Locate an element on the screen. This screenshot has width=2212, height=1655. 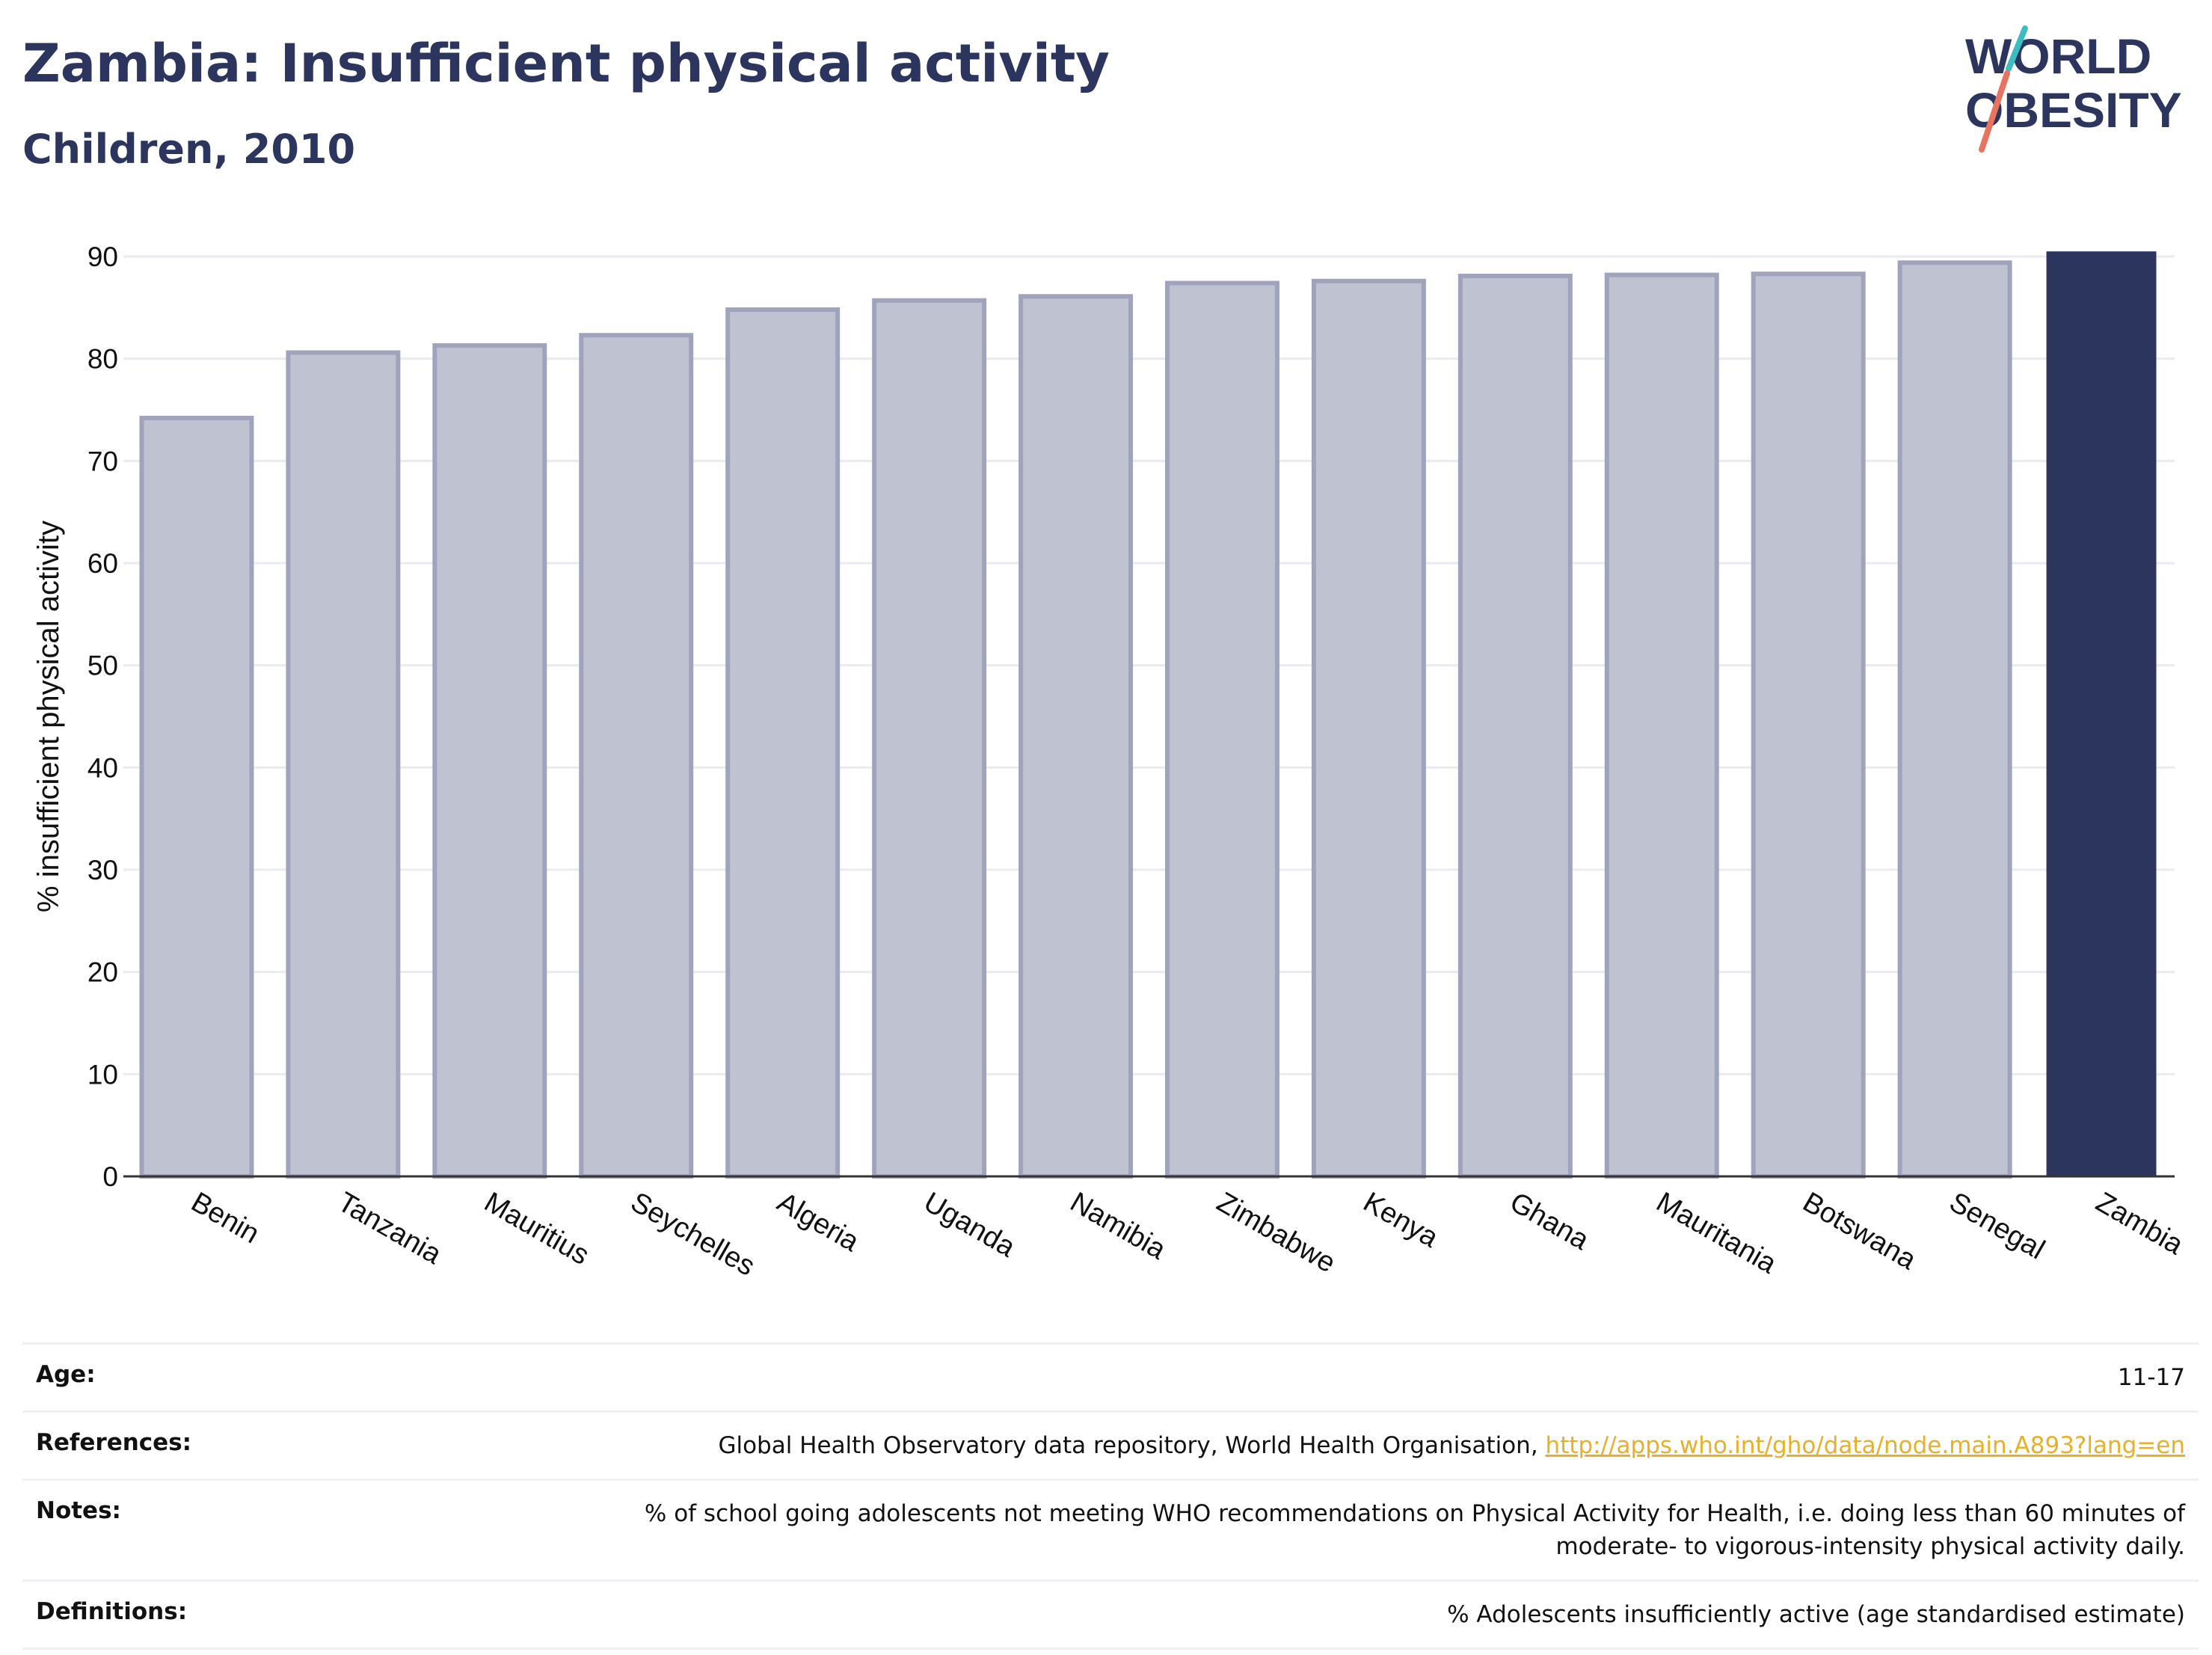
y-tick-label: 70 is located at coordinates (103, 461).